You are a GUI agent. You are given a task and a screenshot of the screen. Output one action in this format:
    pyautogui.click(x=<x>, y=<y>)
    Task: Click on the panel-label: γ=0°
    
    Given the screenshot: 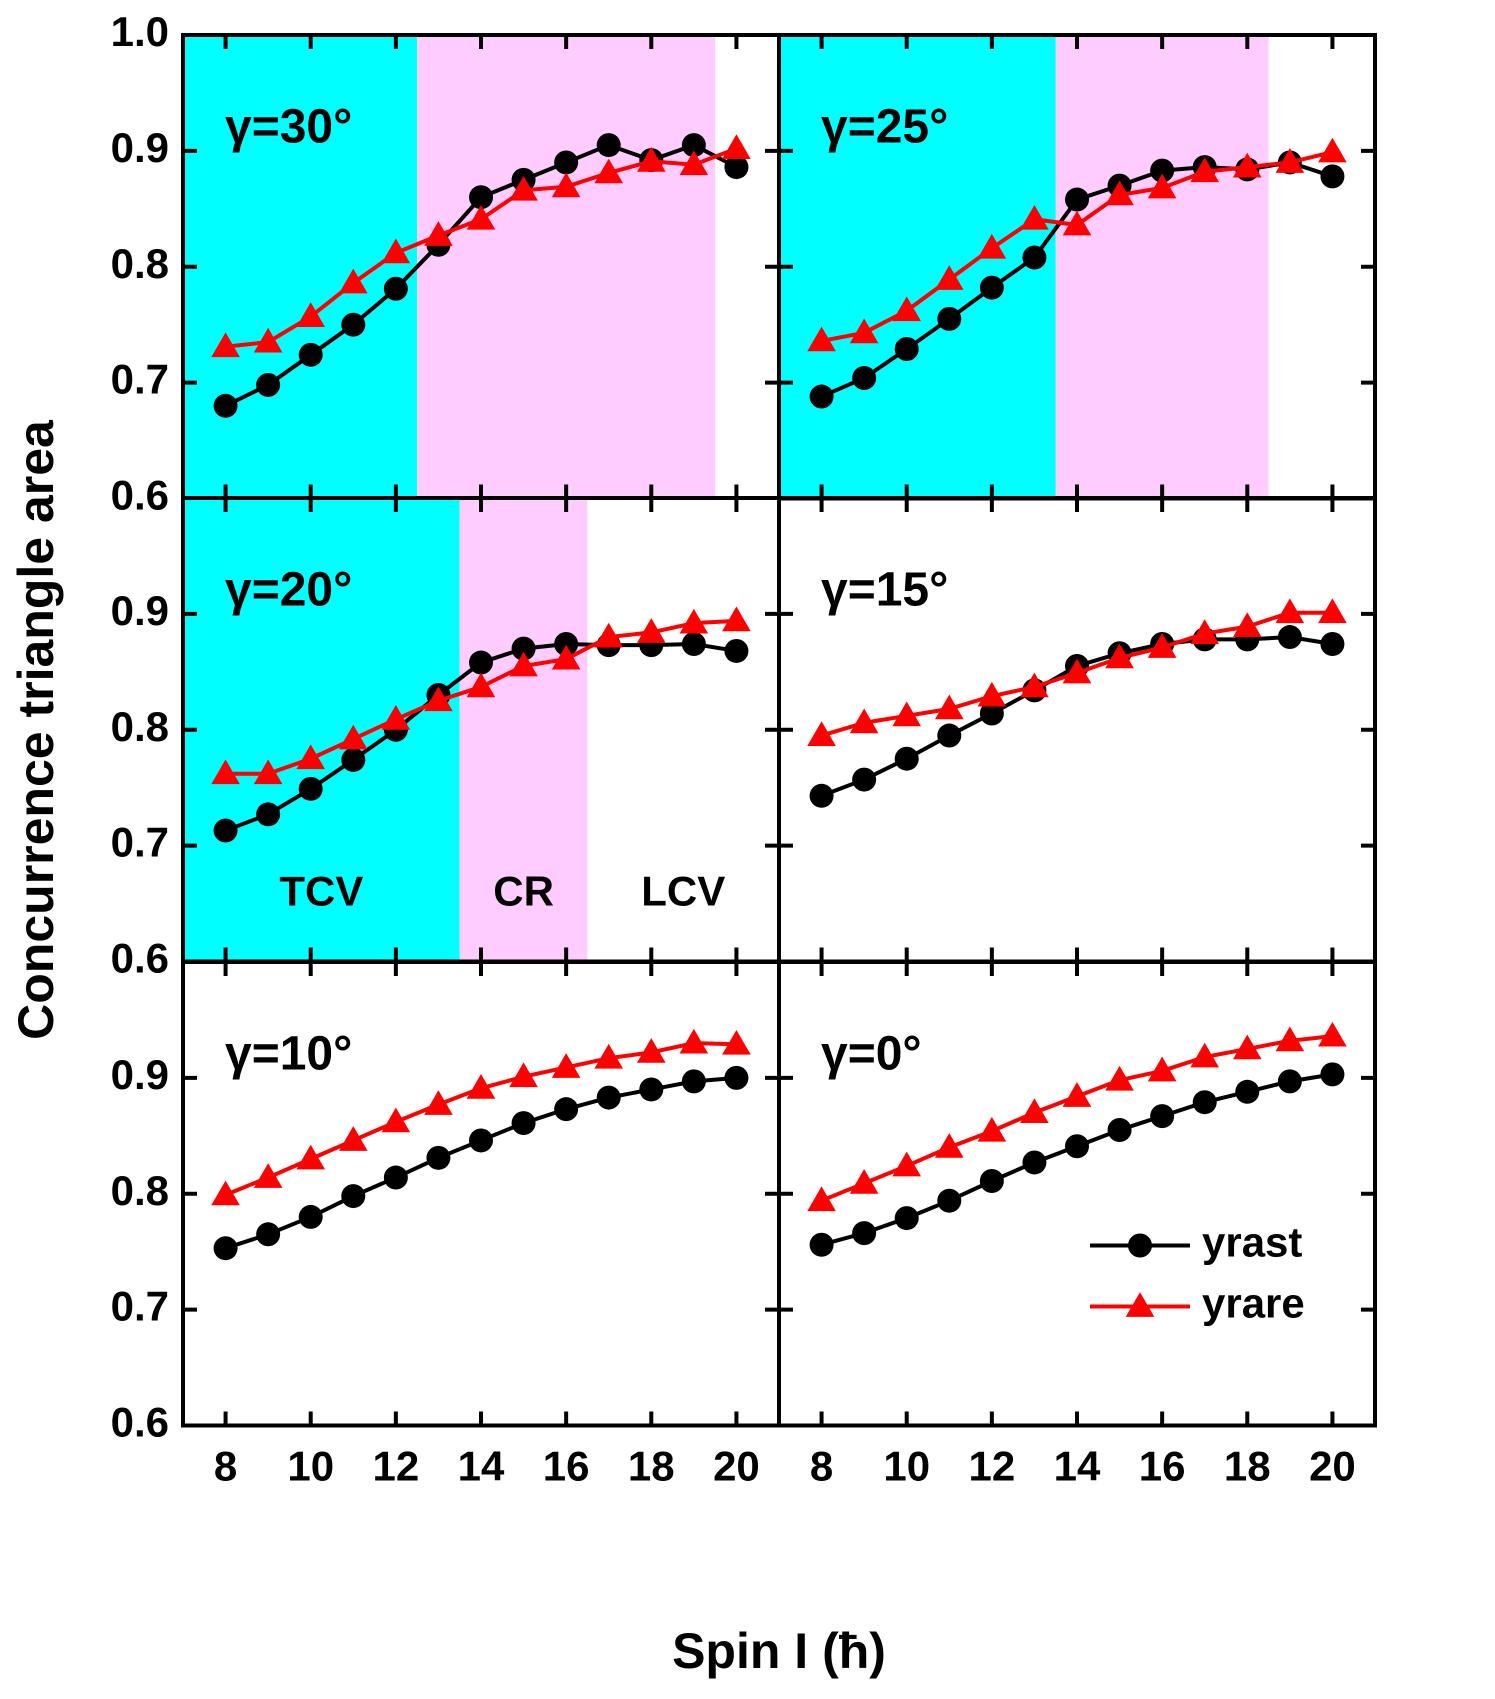 What is the action you would take?
    pyautogui.click(x=871, y=1054)
    